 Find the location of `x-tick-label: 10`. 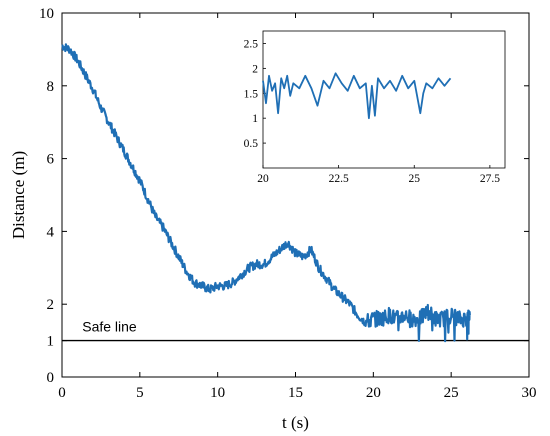

x-tick-label: 10 is located at coordinates (217, 393).